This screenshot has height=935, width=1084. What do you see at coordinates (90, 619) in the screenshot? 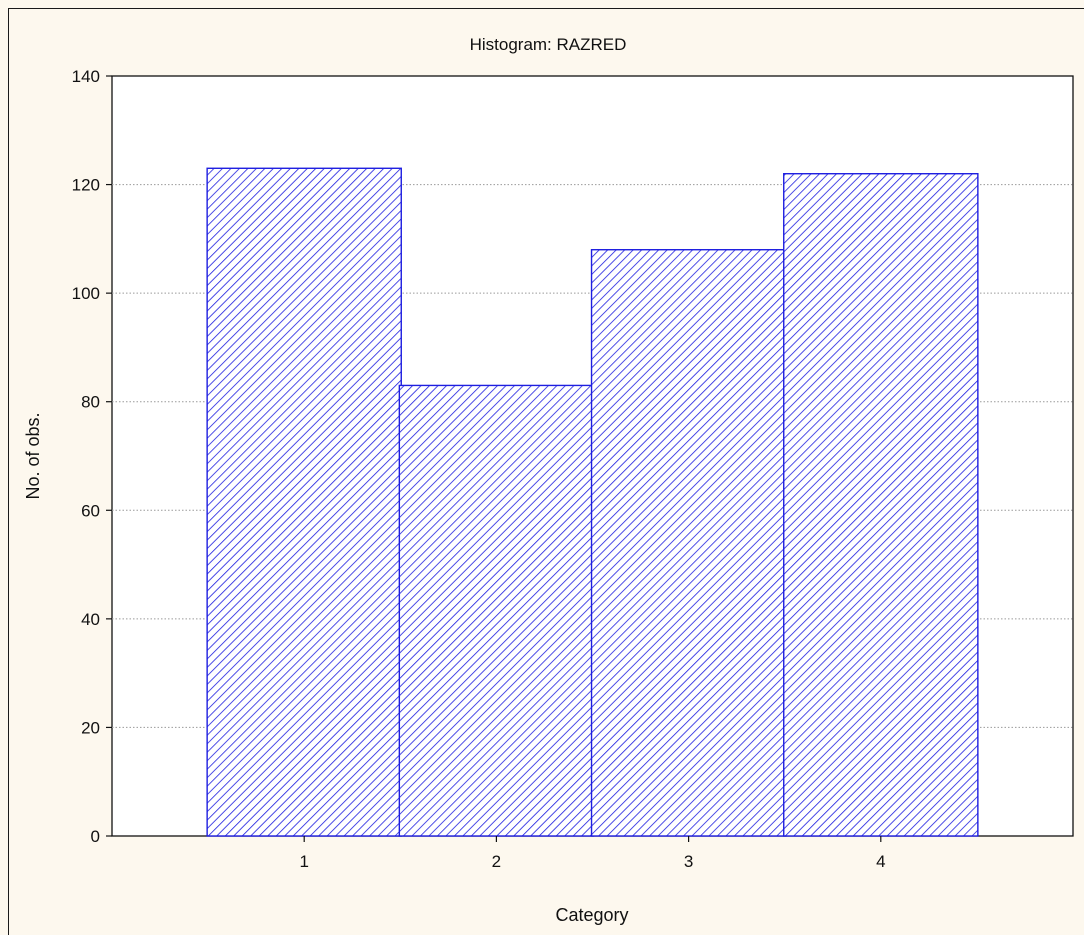
I see `y-tick-label-40: 40` at bounding box center [90, 619].